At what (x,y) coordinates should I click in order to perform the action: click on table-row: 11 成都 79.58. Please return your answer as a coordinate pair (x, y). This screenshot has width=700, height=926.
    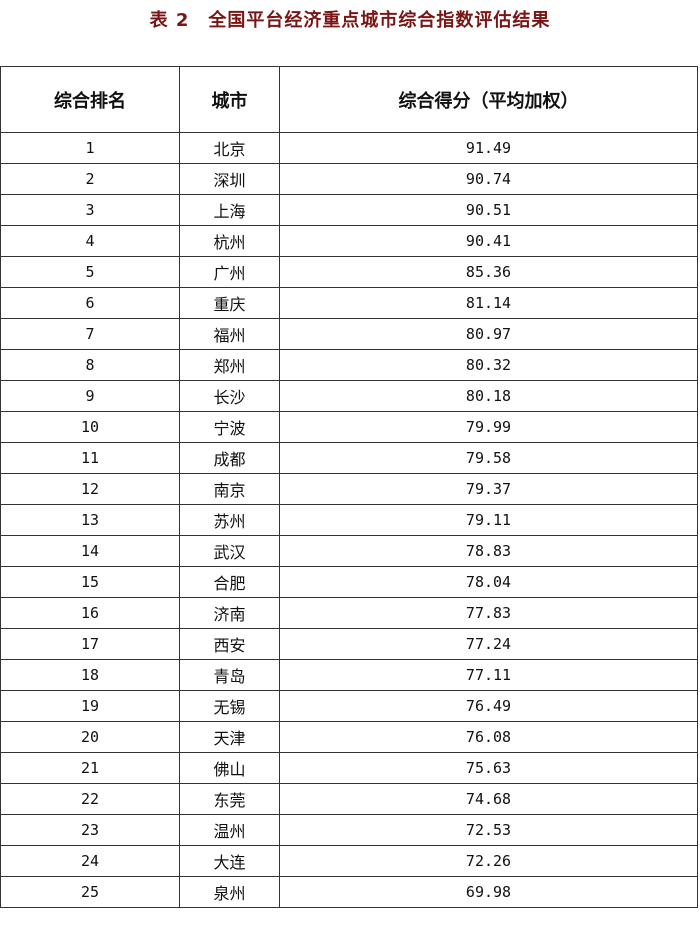
    Looking at the image, I should click on (349, 458).